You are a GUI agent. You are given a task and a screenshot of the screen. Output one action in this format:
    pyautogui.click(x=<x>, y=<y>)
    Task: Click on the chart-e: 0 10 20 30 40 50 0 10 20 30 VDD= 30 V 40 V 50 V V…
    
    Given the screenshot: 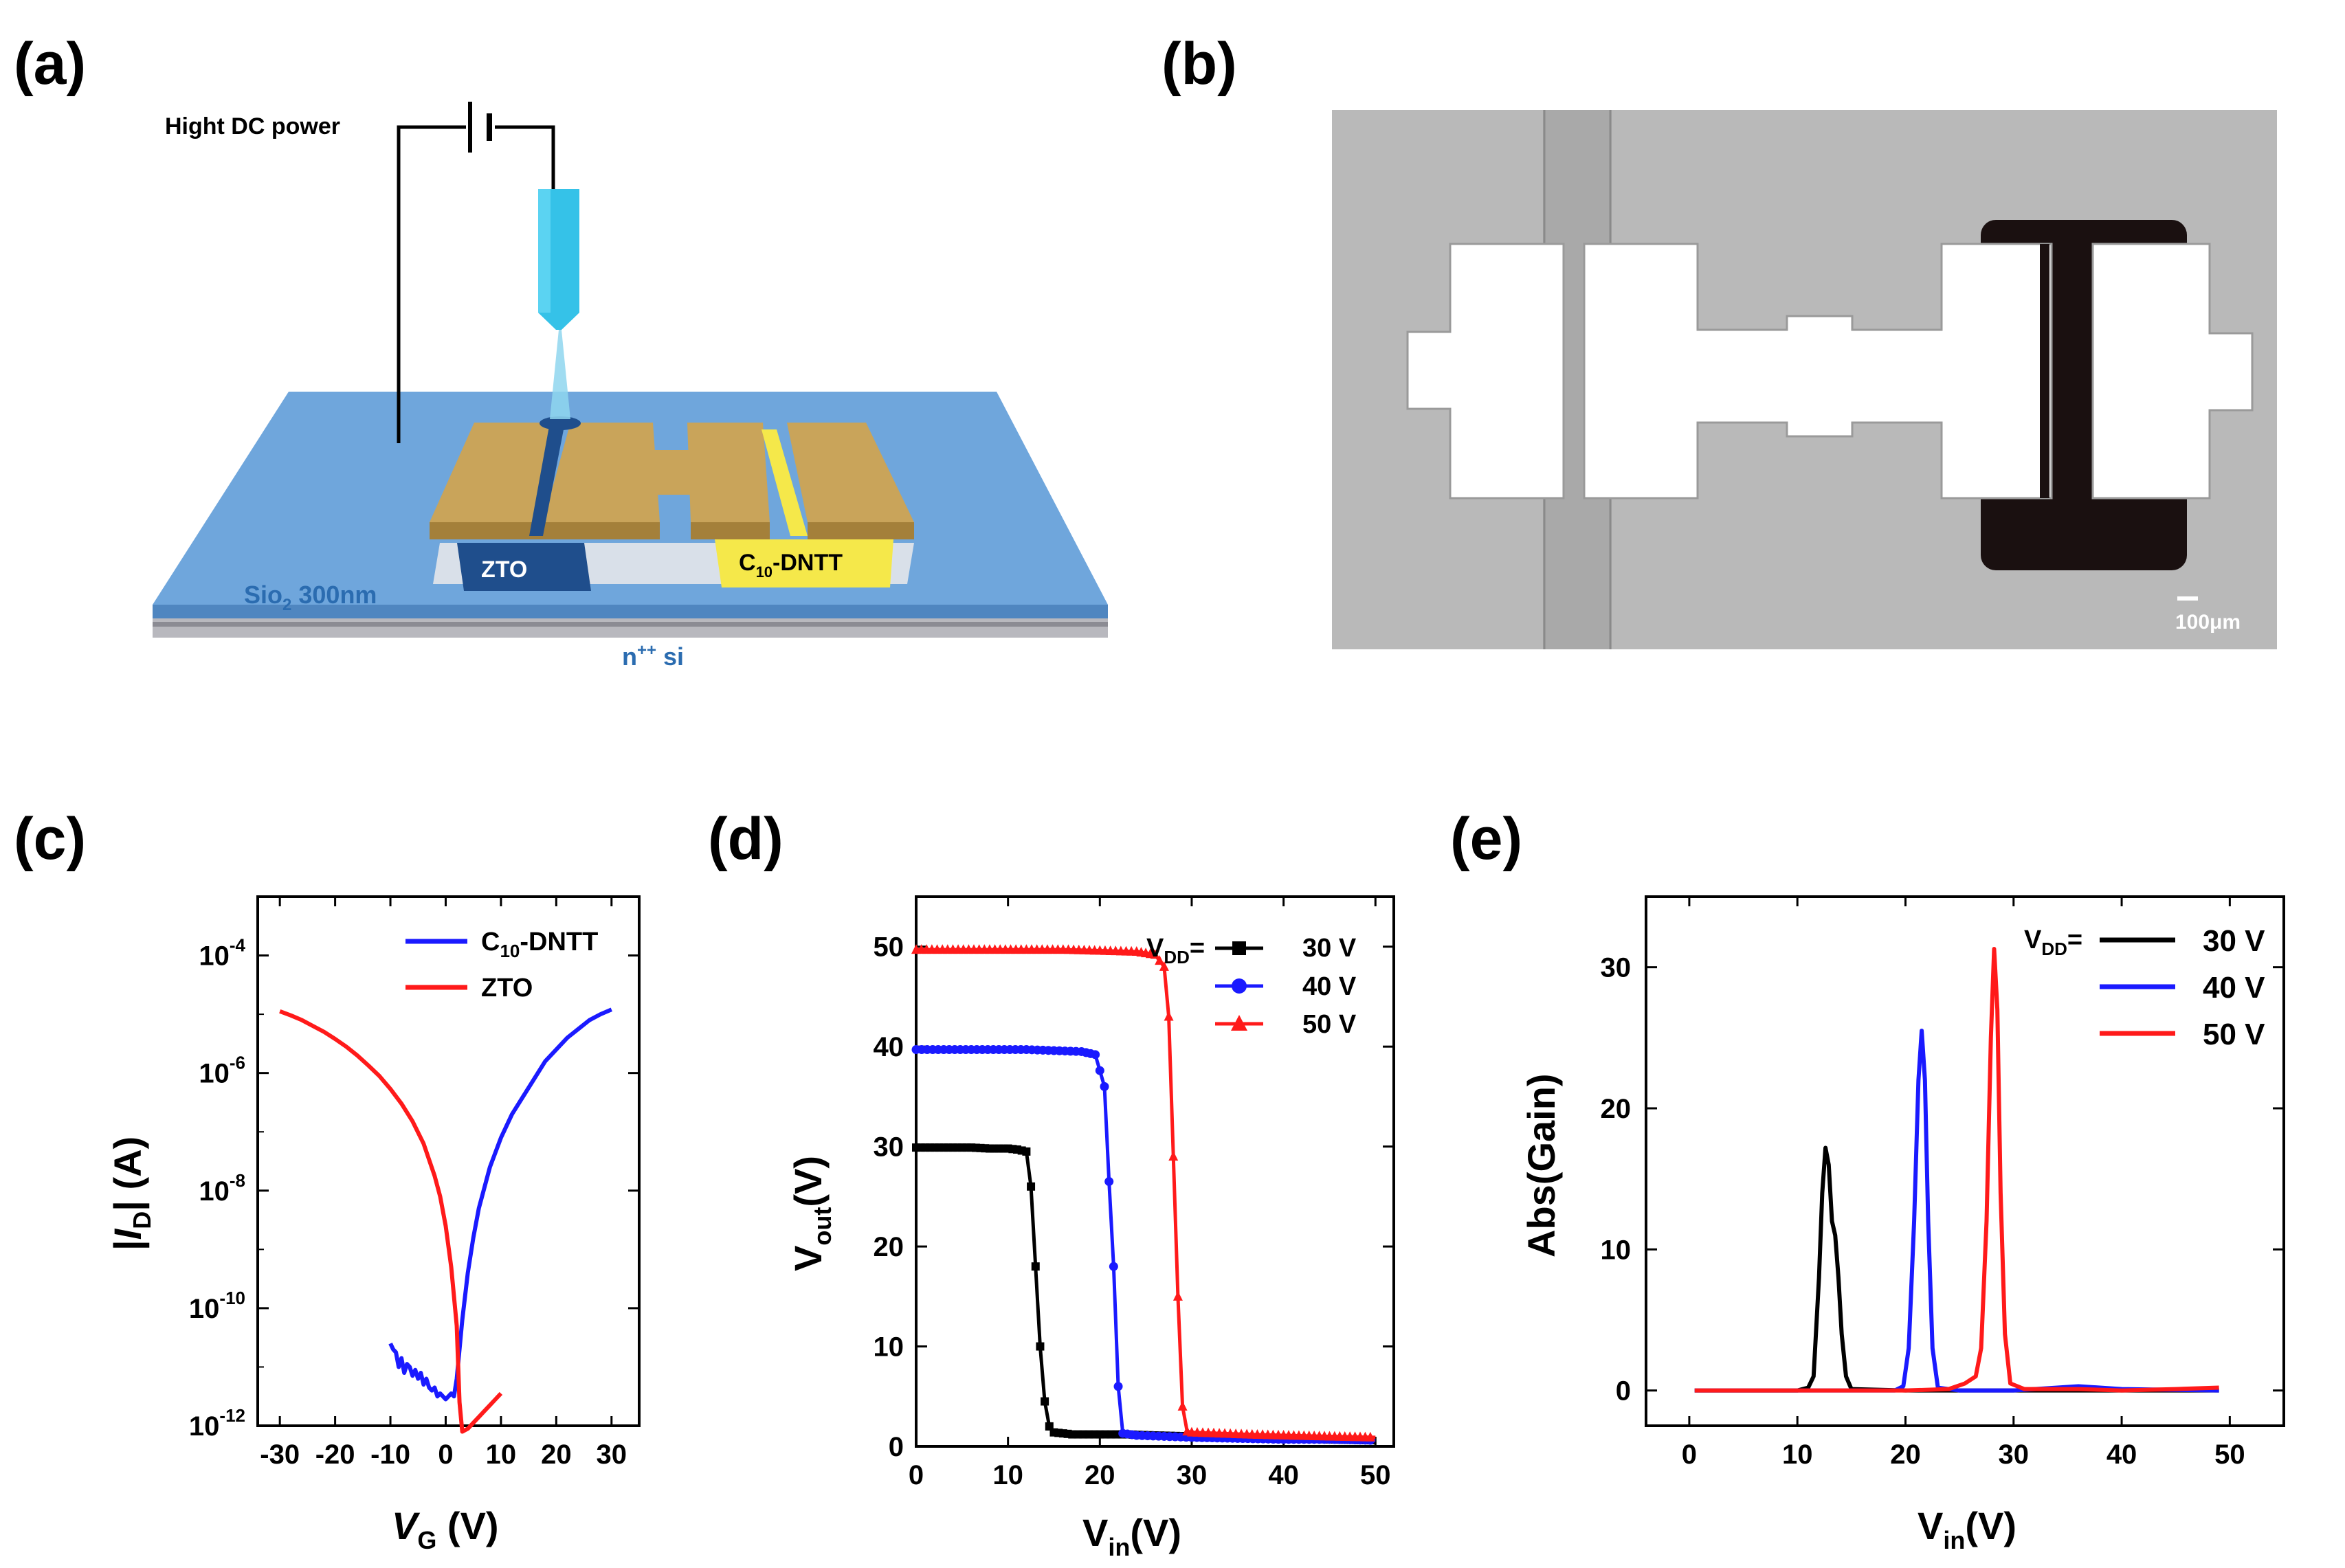 What is the action you would take?
    pyautogui.click(x=1902, y=1224)
    